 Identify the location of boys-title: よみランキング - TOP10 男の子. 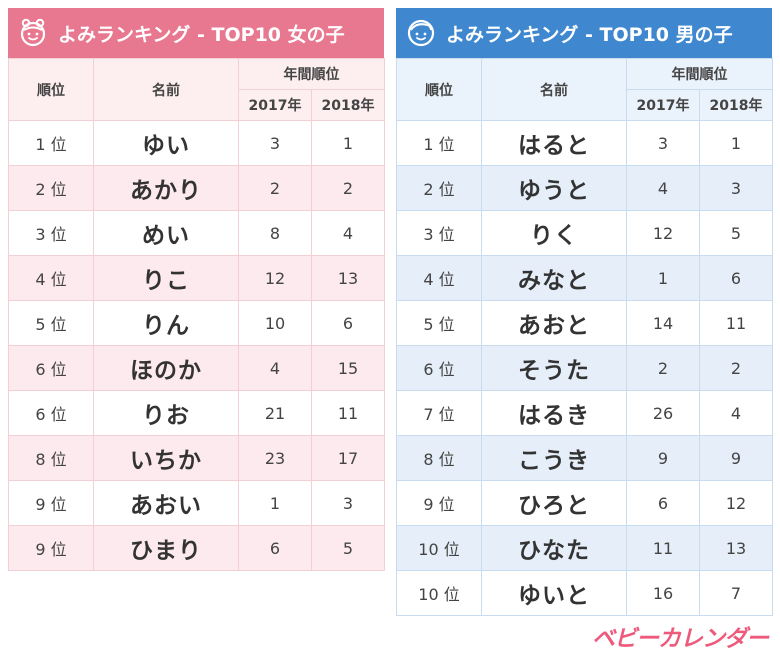
(589, 34).